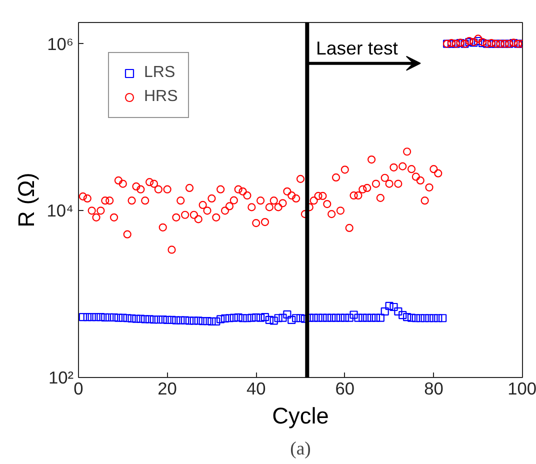 The height and width of the screenshot is (464, 536). What do you see at coordinates (25, 200) in the screenshot?
I see `y-axis-title: R (Ω)` at bounding box center [25, 200].